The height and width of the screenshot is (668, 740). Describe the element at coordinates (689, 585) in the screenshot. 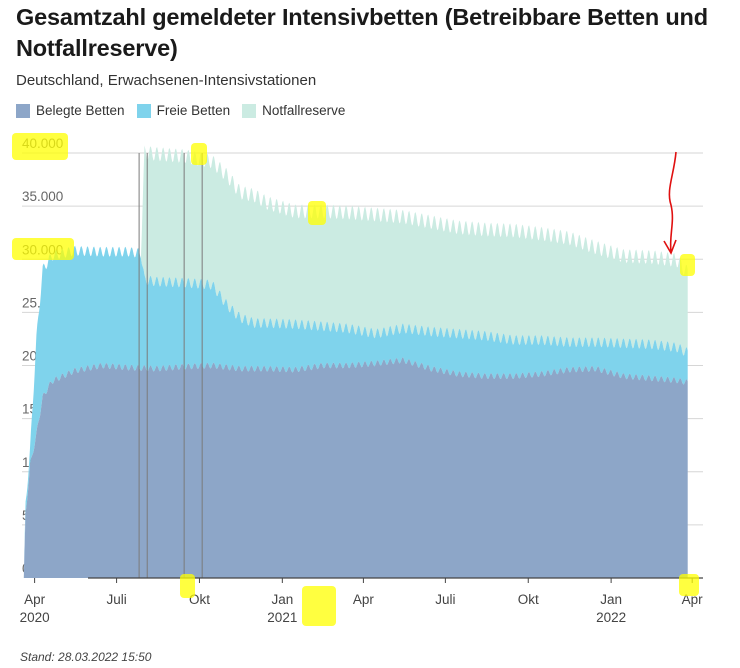

I see `highlight-end-axis` at that location.